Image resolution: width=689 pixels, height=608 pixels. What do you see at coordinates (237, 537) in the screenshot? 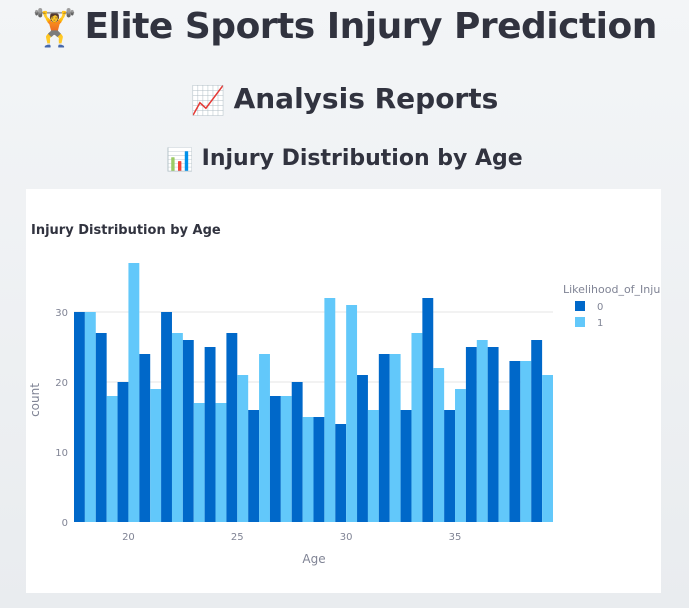
I see `x-tick-label: 25` at bounding box center [237, 537].